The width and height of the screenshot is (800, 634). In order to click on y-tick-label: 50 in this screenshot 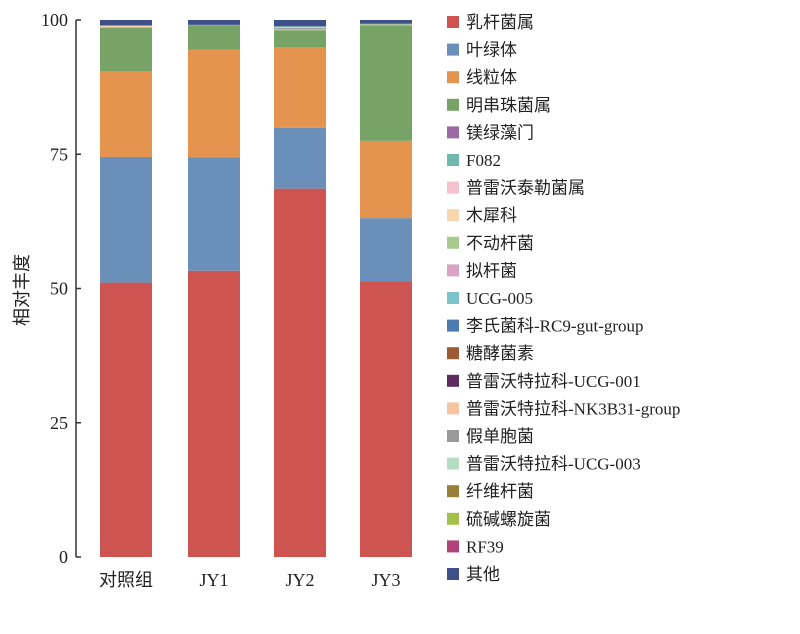, I will do `click(59, 289)`.